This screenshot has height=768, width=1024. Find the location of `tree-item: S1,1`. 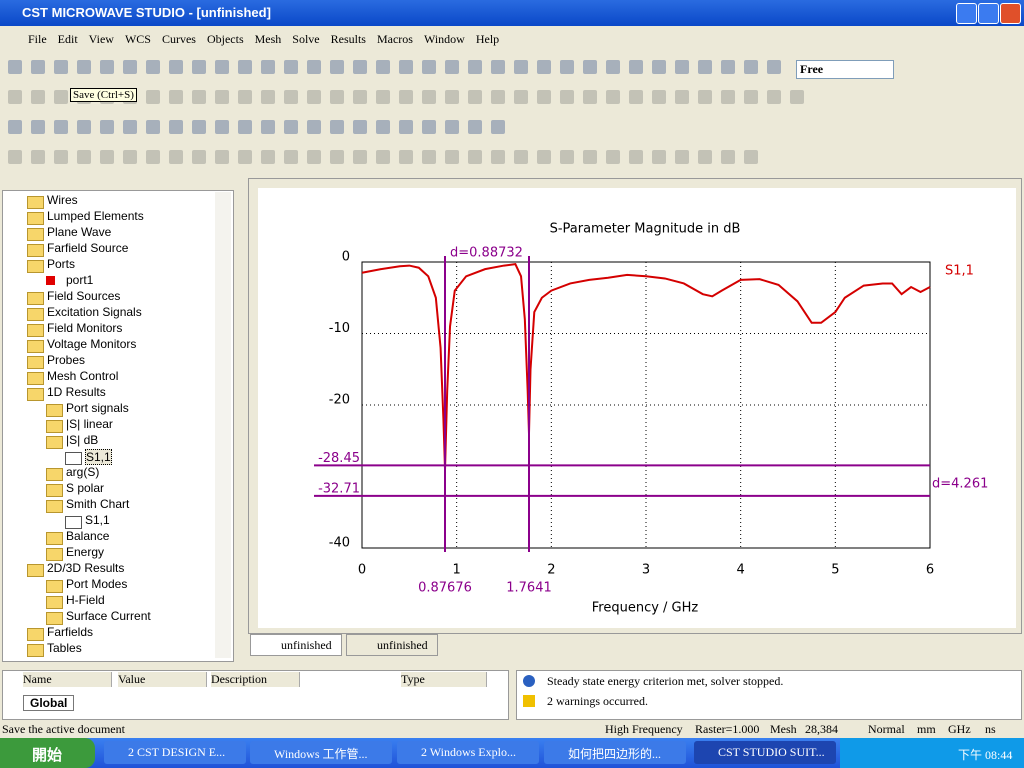

tree-item: S1,1 is located at coordinates (97, 520).